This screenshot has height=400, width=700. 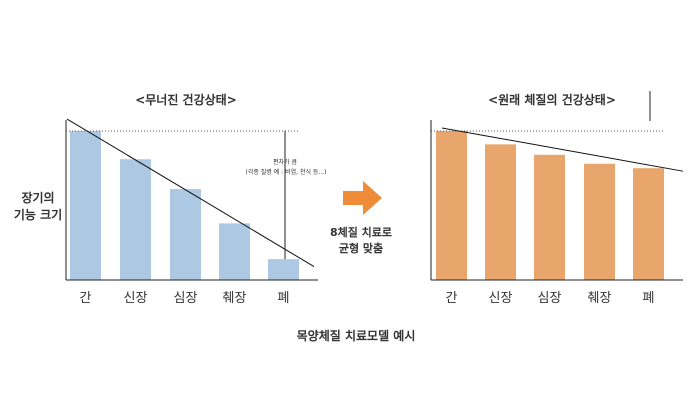 I want to click on ylabel-line2: 기능 크기, so click(x=38, y=214).